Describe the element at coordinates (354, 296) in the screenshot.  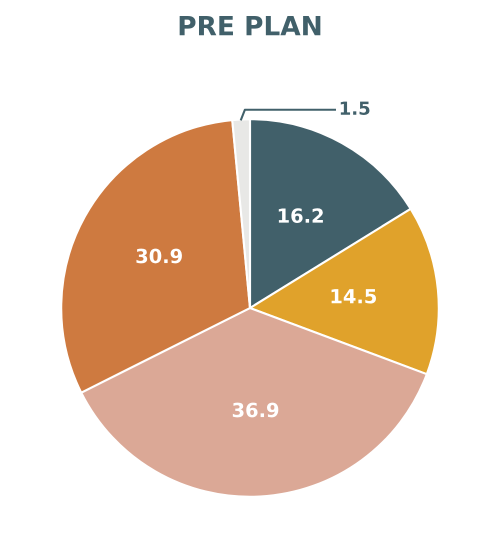
I see `data-label: 14.5` at that location.